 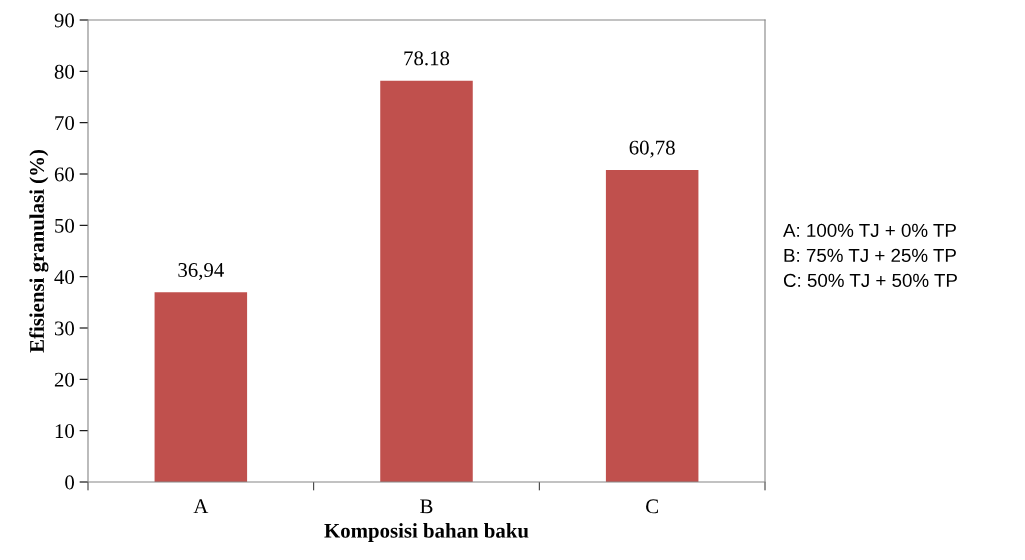 What do you see at coordinates (65, 431) in the screenshot?
I see `y-tick-label: 10` at bounding box center [65, 431].